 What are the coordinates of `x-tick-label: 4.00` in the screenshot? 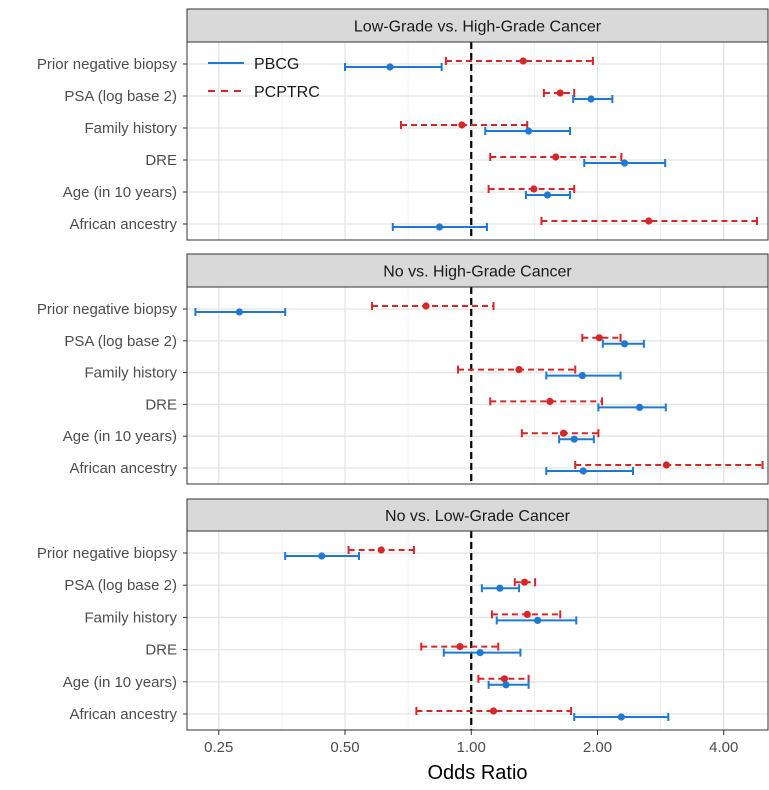 It's located at (723, 747).